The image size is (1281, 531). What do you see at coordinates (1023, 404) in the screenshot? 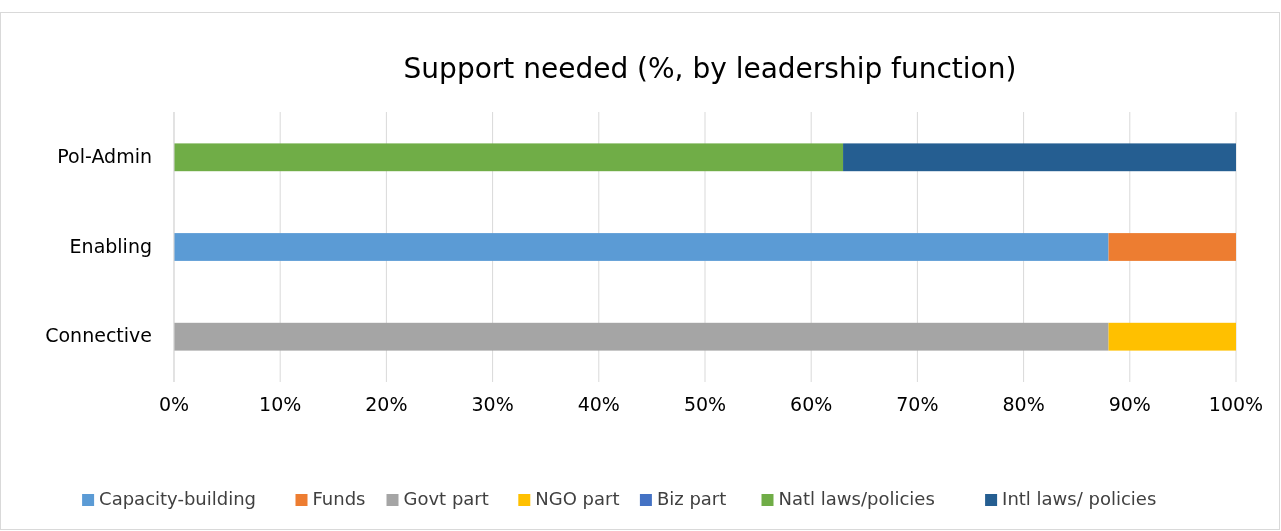
I see `x-tick-label: 80%` at bounding box center [1023, 404].